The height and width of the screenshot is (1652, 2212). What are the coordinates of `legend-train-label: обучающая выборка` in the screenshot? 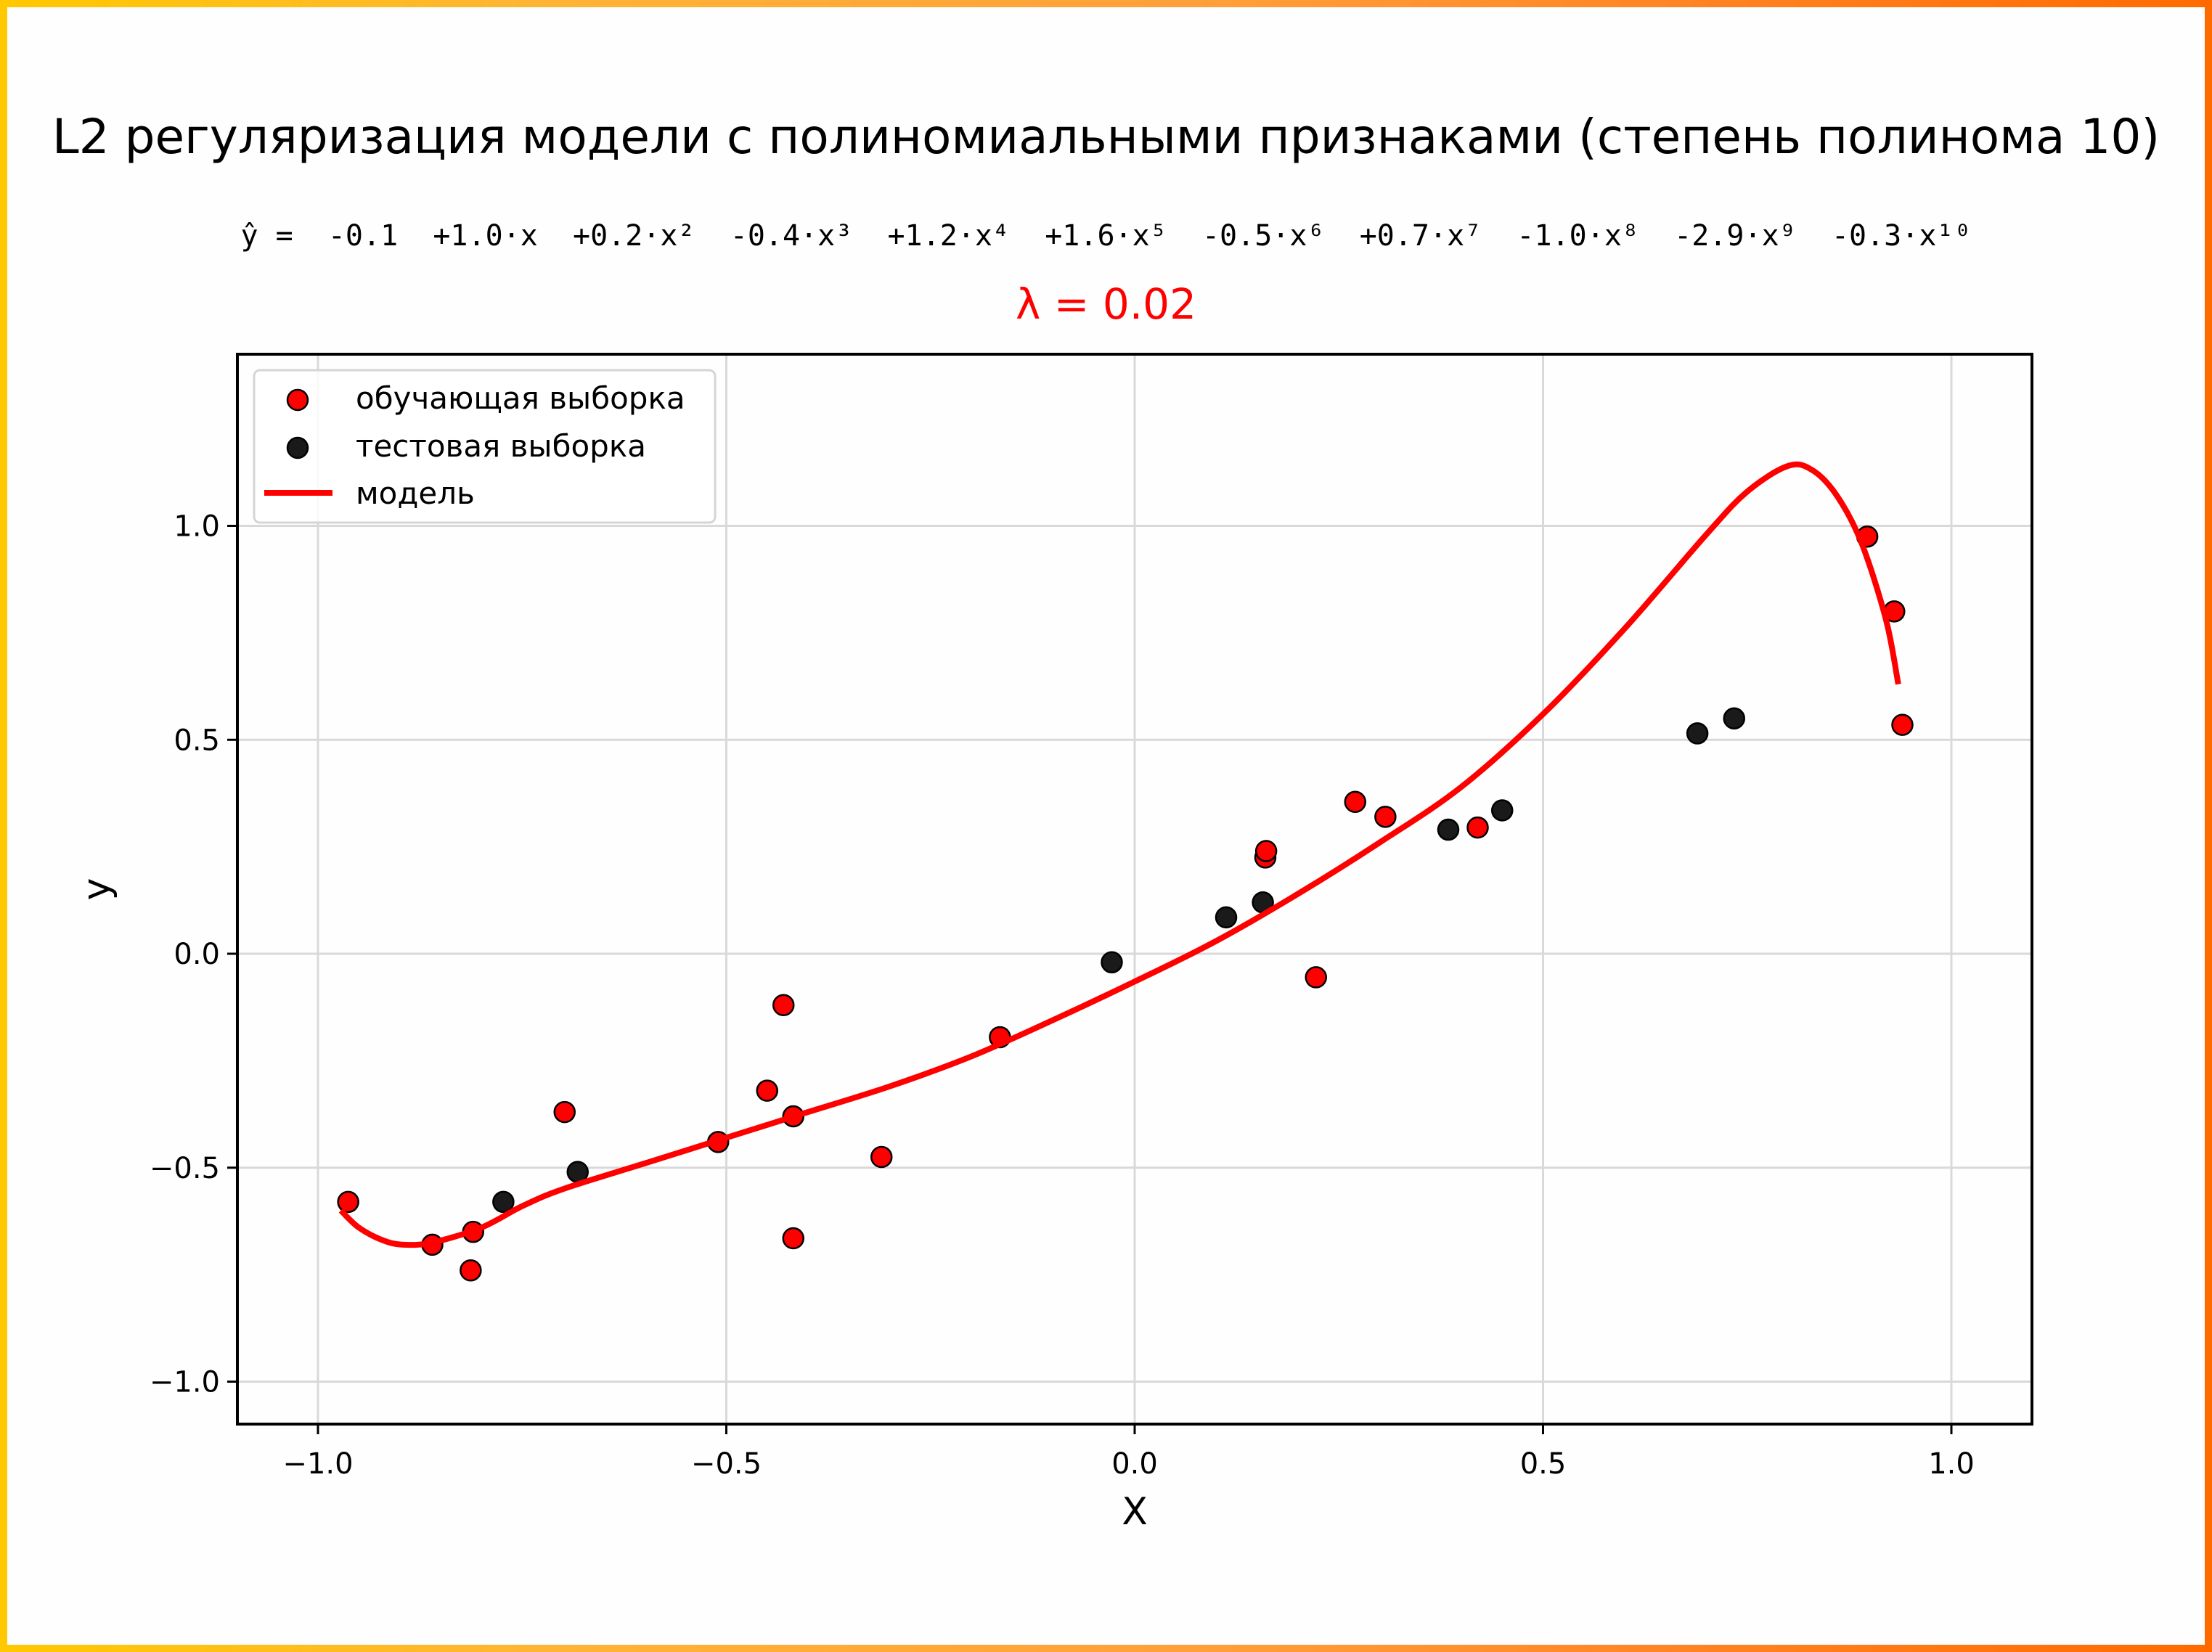 It's located at (520, 398).